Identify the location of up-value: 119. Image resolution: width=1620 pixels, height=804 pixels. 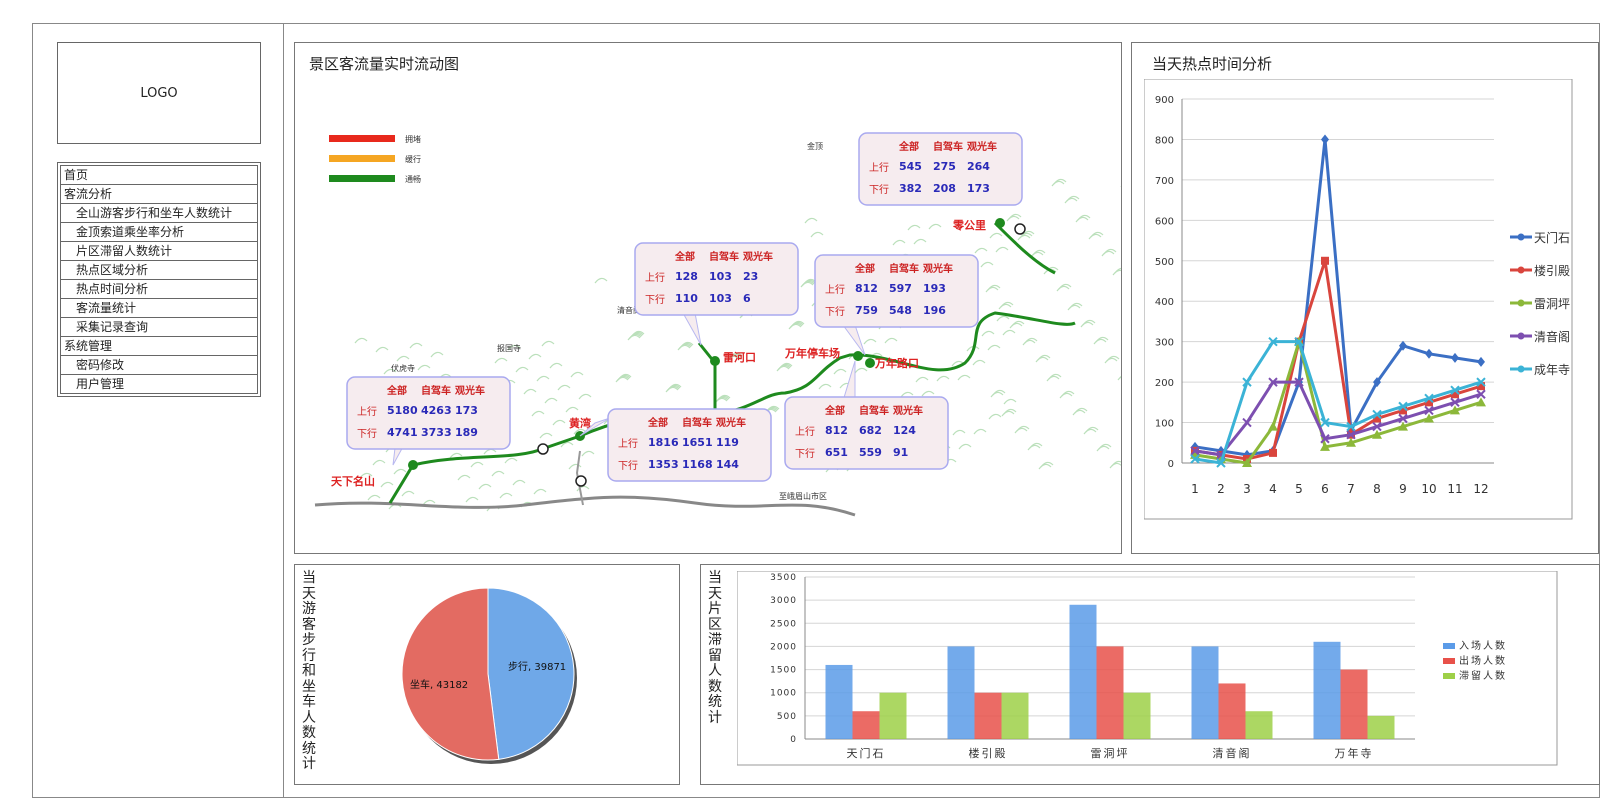
(727, 442).